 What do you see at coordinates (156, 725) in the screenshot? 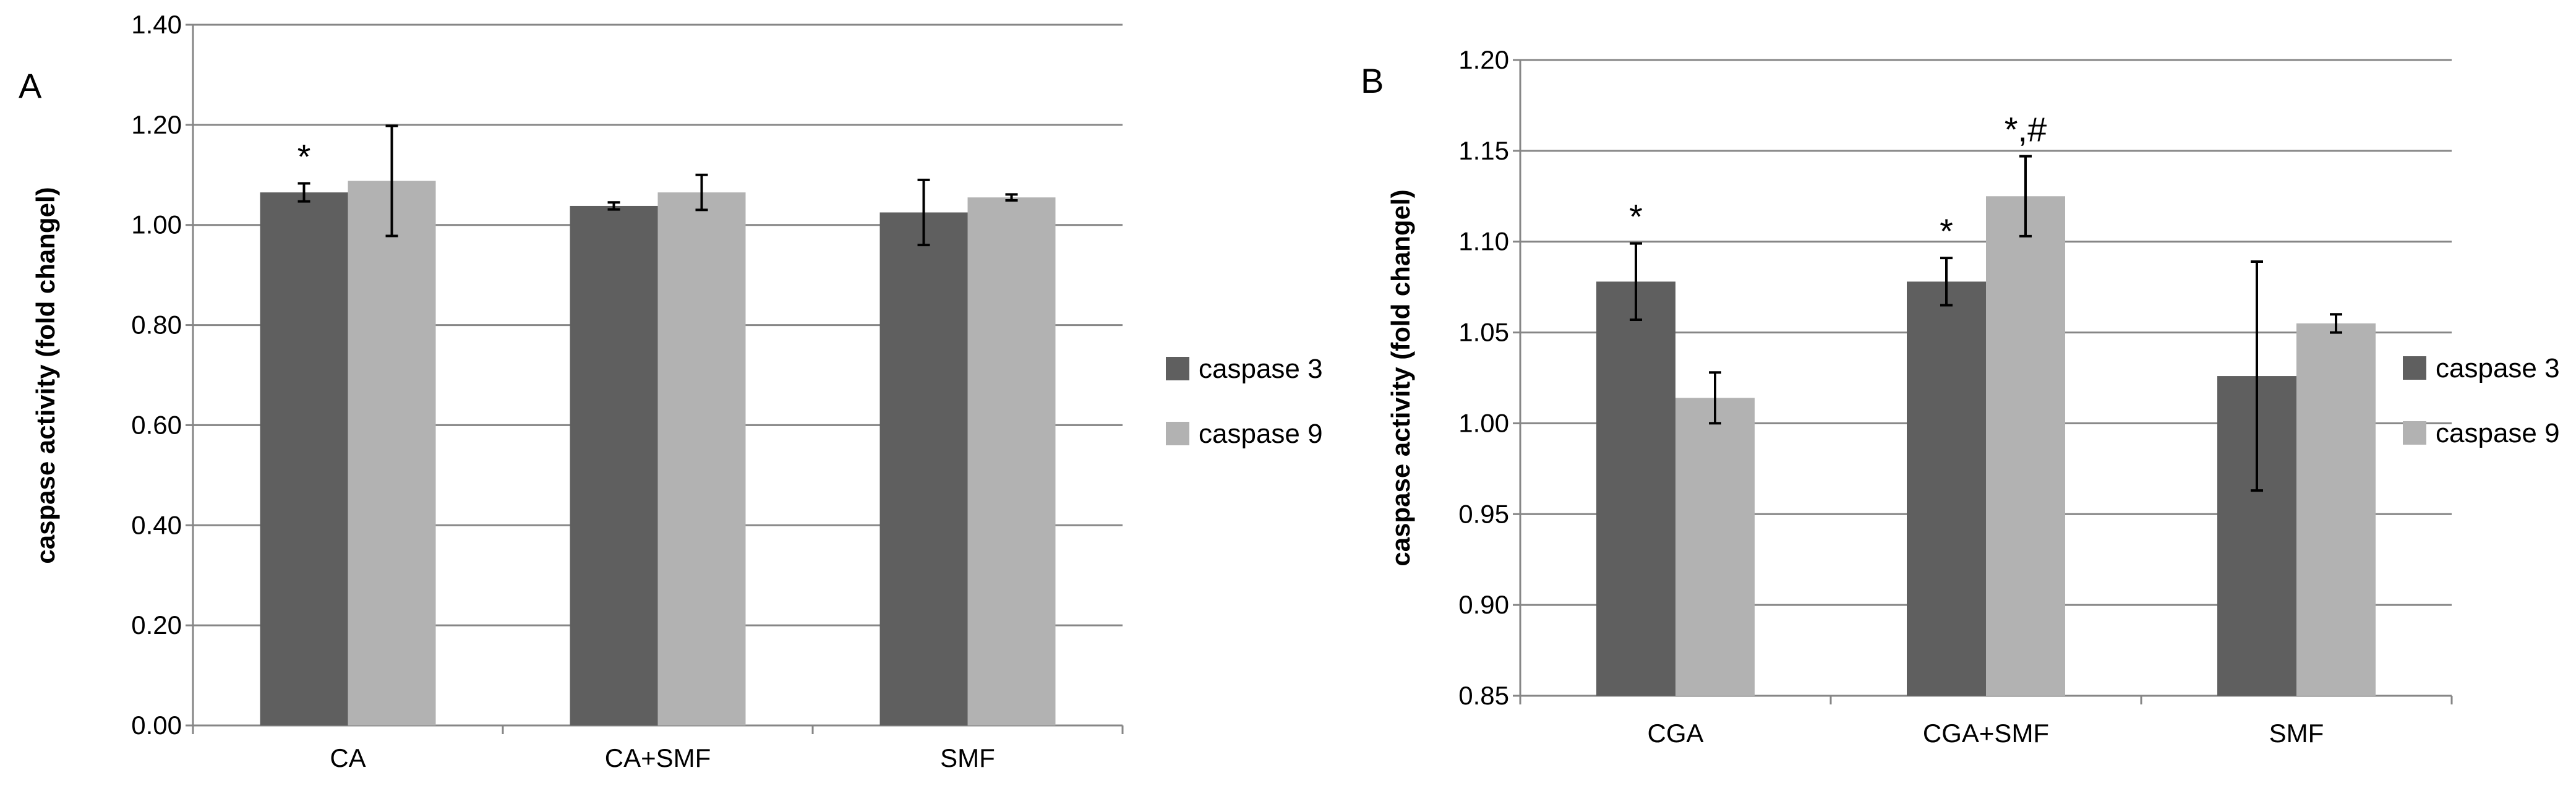
I see `y-tick-label: 0.00` at bounding box center [156, 725].